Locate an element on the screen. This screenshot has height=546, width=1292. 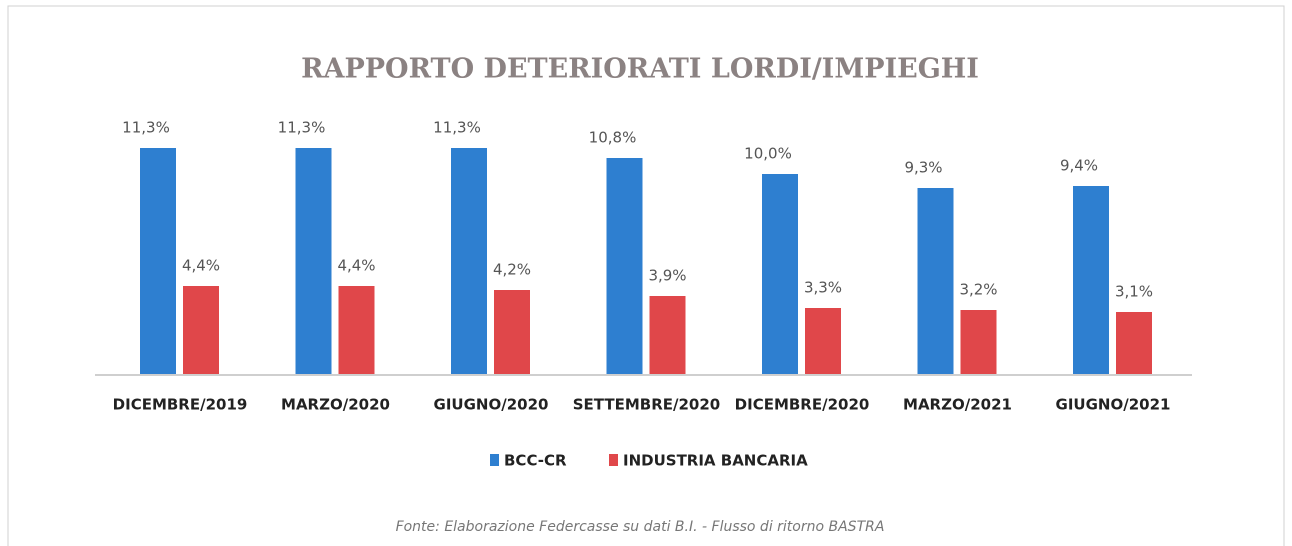
data-label: 9,3% is located at coordinates (923, 168).